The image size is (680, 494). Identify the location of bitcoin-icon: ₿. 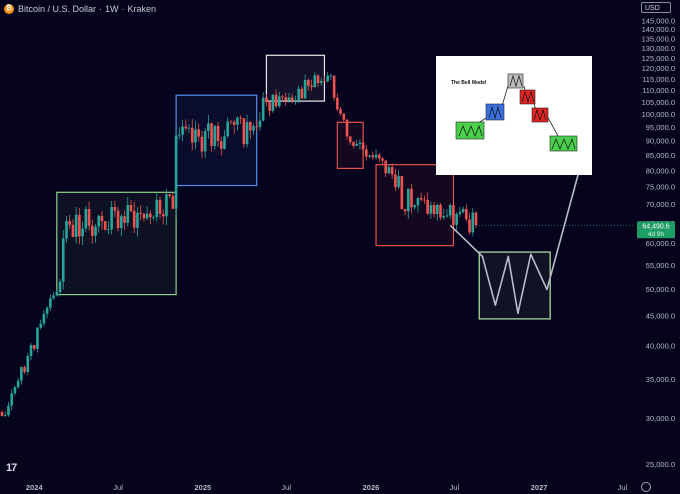
(9, 9).